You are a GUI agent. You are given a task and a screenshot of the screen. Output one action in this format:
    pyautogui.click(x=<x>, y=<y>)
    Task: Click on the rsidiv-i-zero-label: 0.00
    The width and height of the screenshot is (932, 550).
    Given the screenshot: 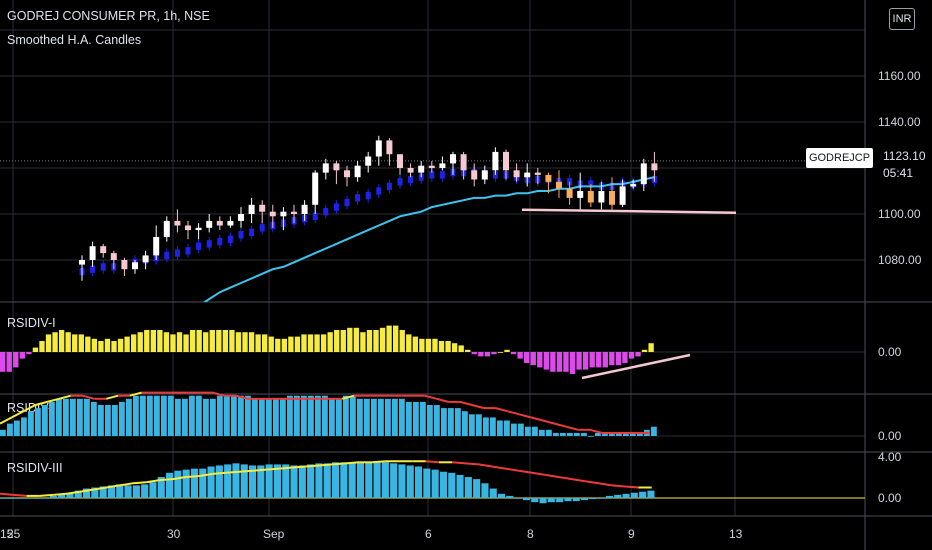 What is the action you would take?
    pyautogui.click(x=890, y=352)
    